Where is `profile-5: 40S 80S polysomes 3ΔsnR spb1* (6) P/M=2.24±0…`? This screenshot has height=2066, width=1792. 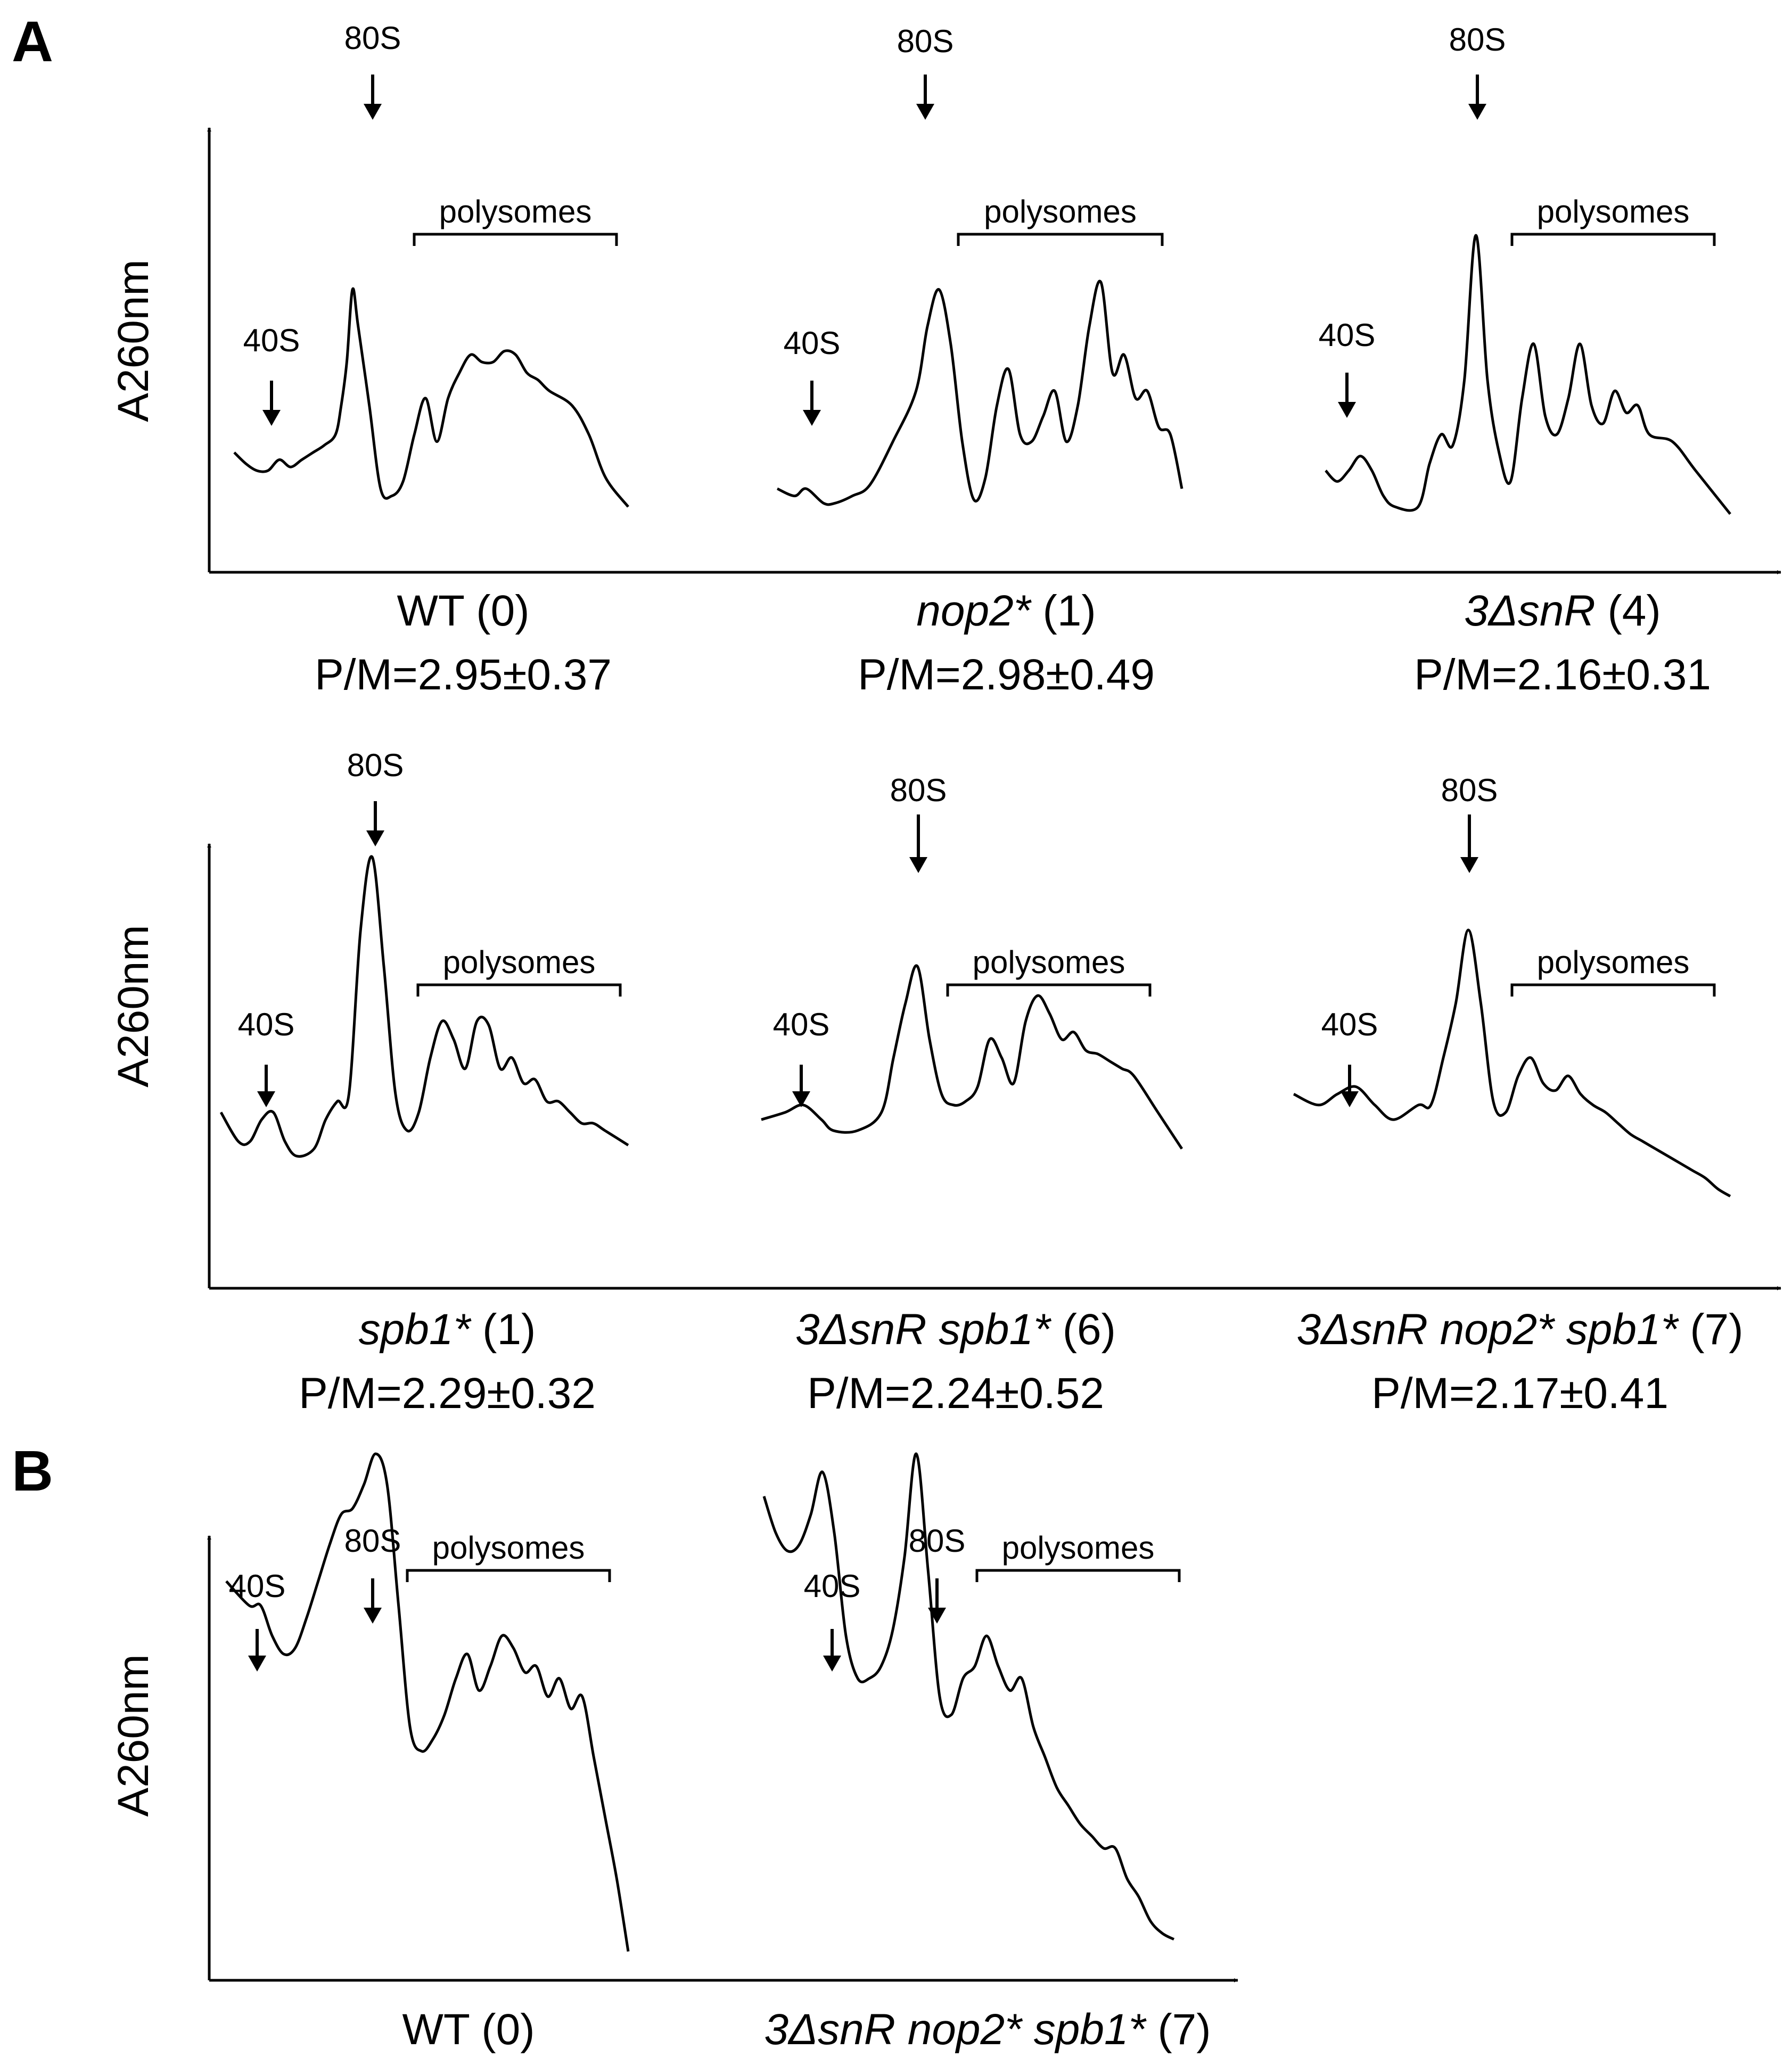 profile-5: 40S 80S polysomes 3ΔsnR spb1* (6) P/M=2.24±0… is located at coordinates (972, 1095).